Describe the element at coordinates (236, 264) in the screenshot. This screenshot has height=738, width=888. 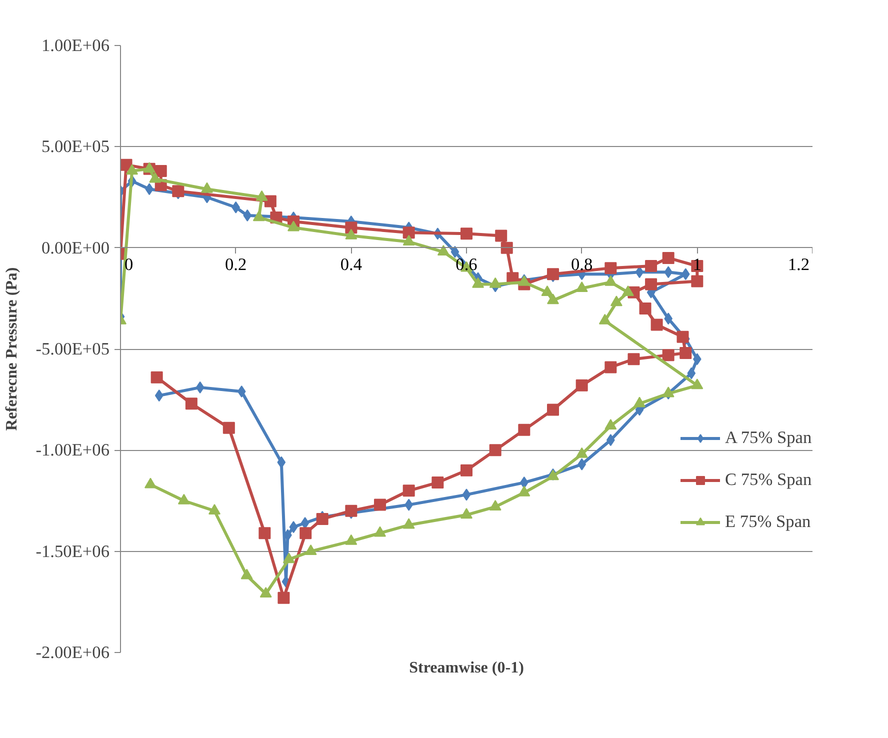
I see `x-tick-label: 0.2` at that location.